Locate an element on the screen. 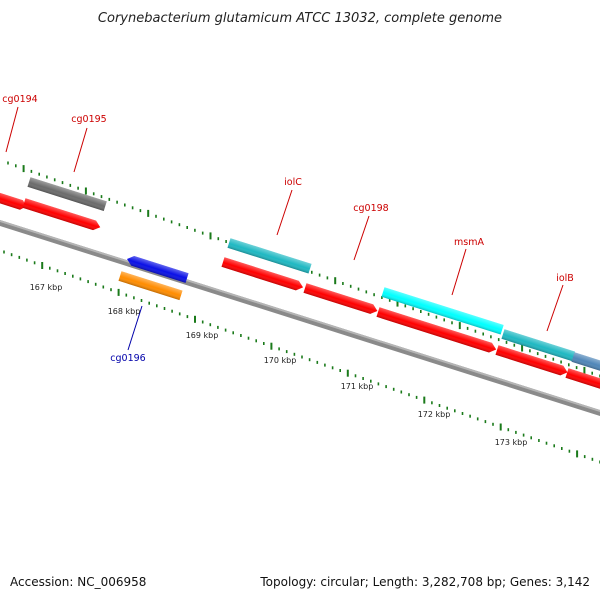 The height and width of the screenshot is (600, 600). gene-label-msmA: msmA is located at coordinates (469, 242).